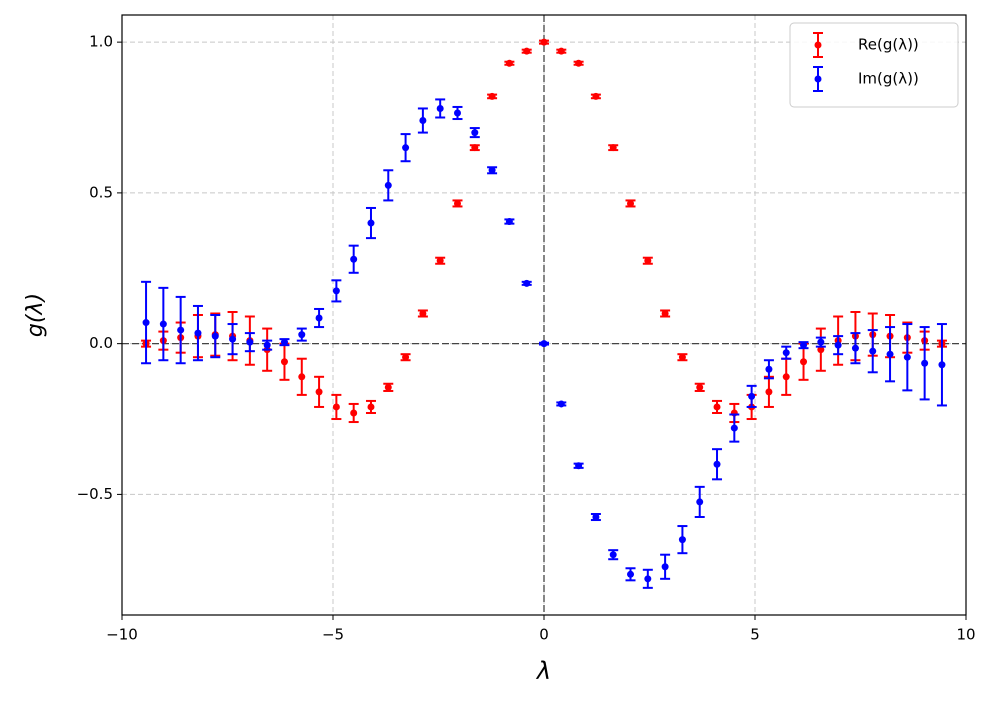  I want to click on y-axis-label: g(λ), so click(35, 315).